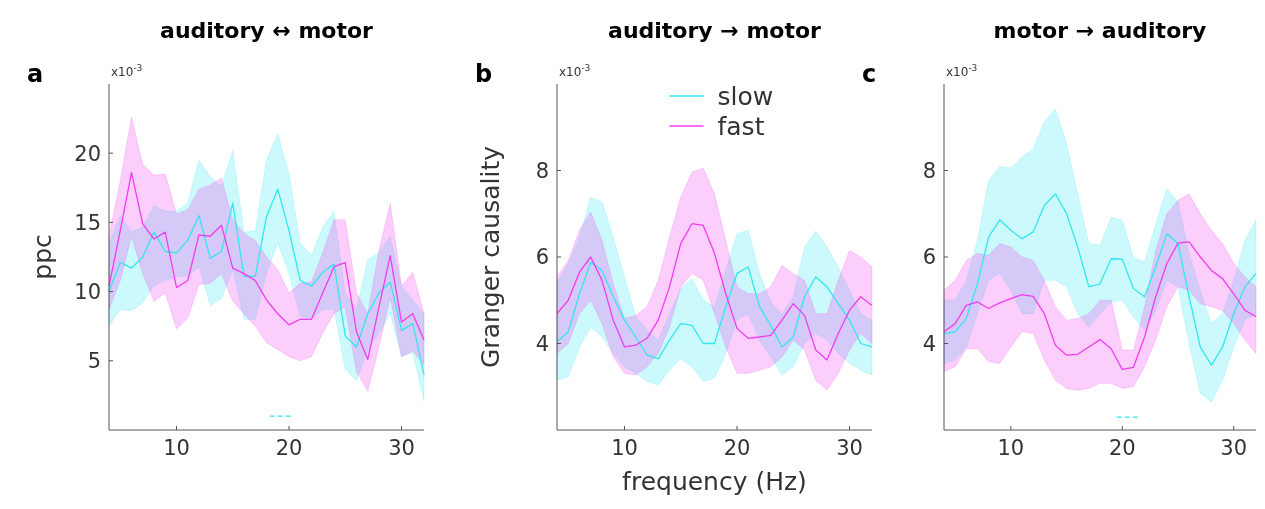 This screenshot has height=509, width=1265. What do you see at coordinates (714, 481) in the screenshot?
I see `x-axis-title: frequency (Hz)` at bounding box center [714, 481].